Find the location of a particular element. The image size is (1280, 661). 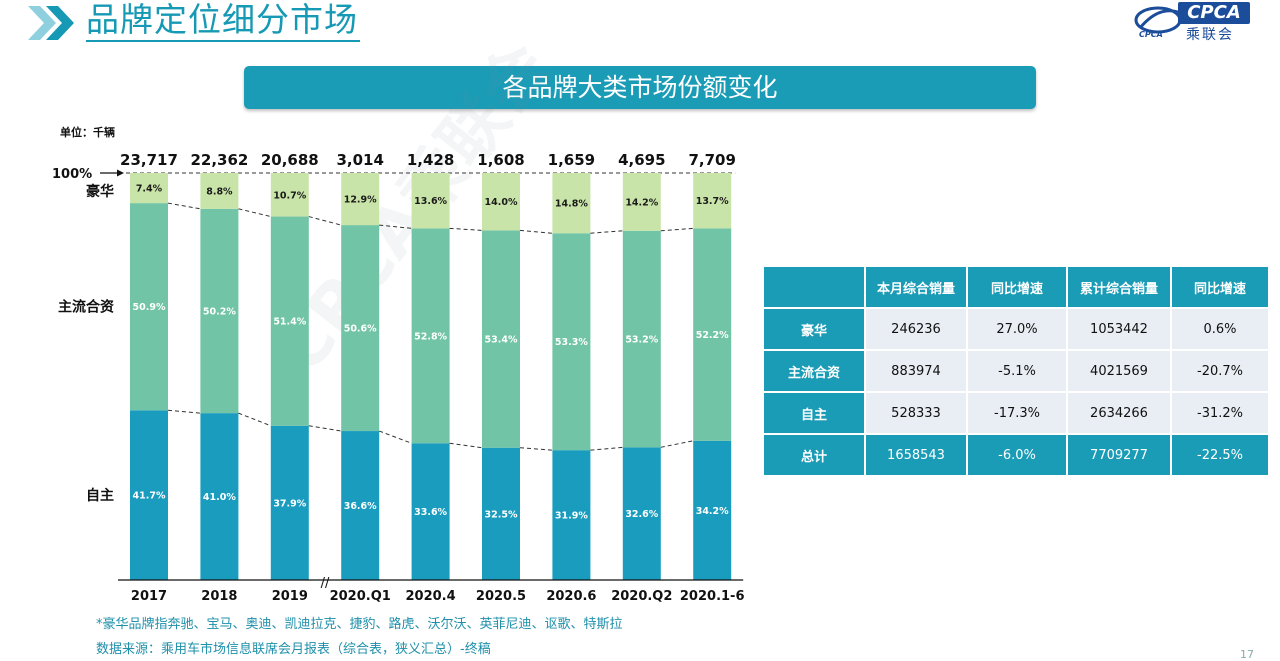

data-label: 8.8% is located at coordinates (219, 191).